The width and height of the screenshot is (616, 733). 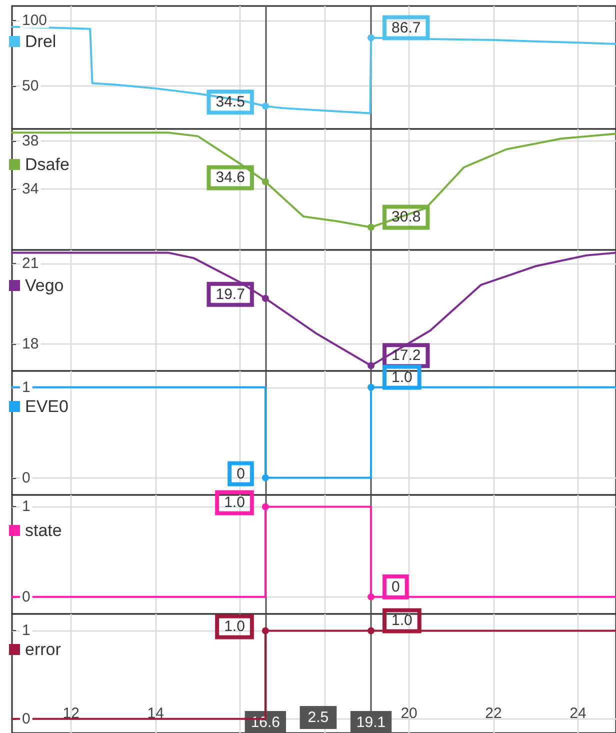 I want to click on data-label: 19.7, so click(x=230, y=294).